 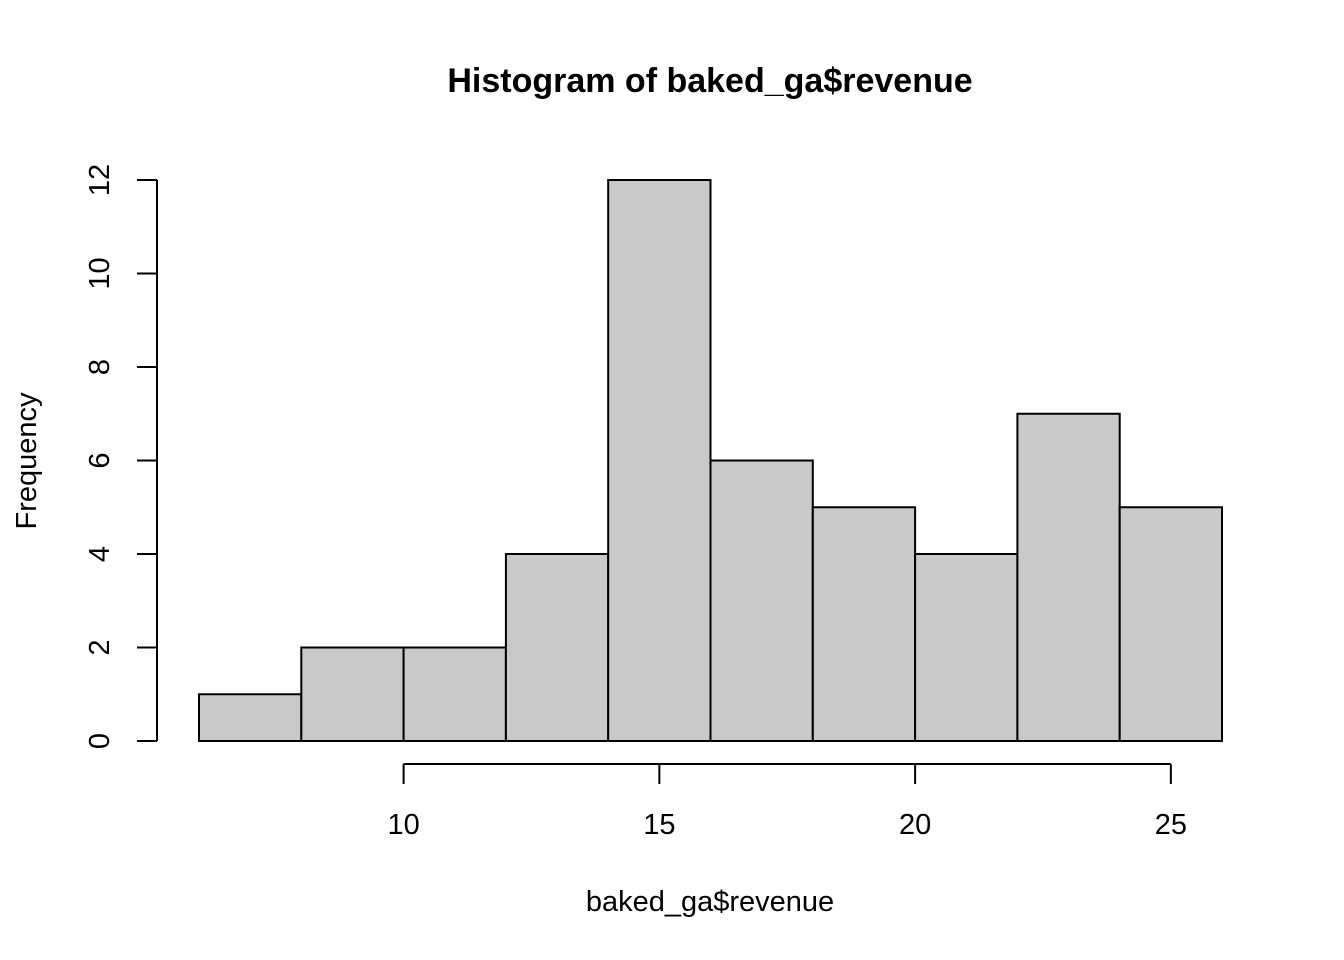 What do you see at coordinates (787, 802) in the screenshot?
I see `x-axis: 10 15 20 25` at bounding box center [787, 802].